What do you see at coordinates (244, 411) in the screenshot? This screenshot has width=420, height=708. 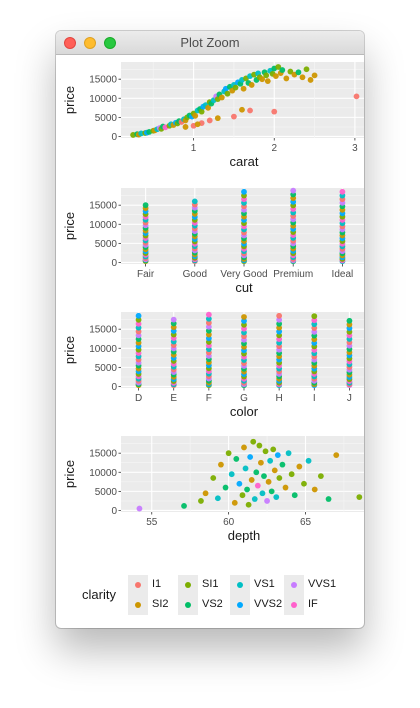 I see `x-axis-title: color` at bounding box center [244, 411].